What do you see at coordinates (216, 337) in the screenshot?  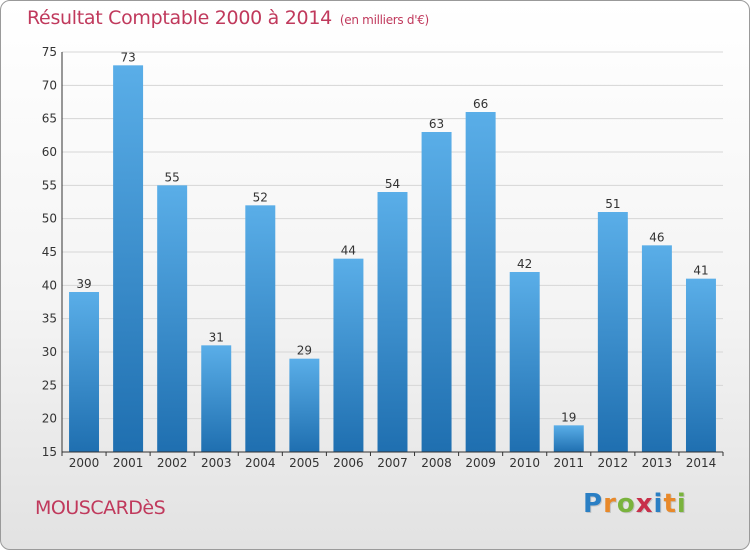 I see `bar-value-label: 31` at bounding box center [216, 337].